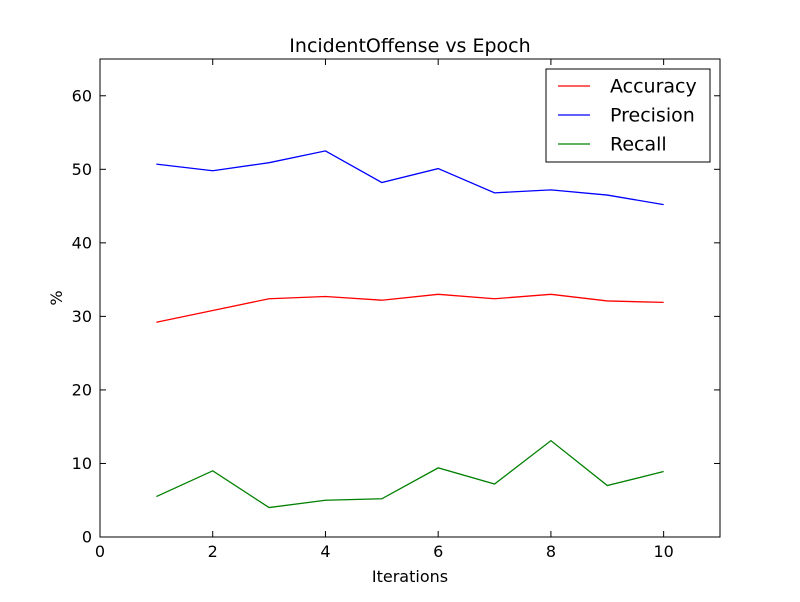  Describe the element at coordinates (638, 145) in the screenshot. I see `legend-label-recall: Recall` at that location.